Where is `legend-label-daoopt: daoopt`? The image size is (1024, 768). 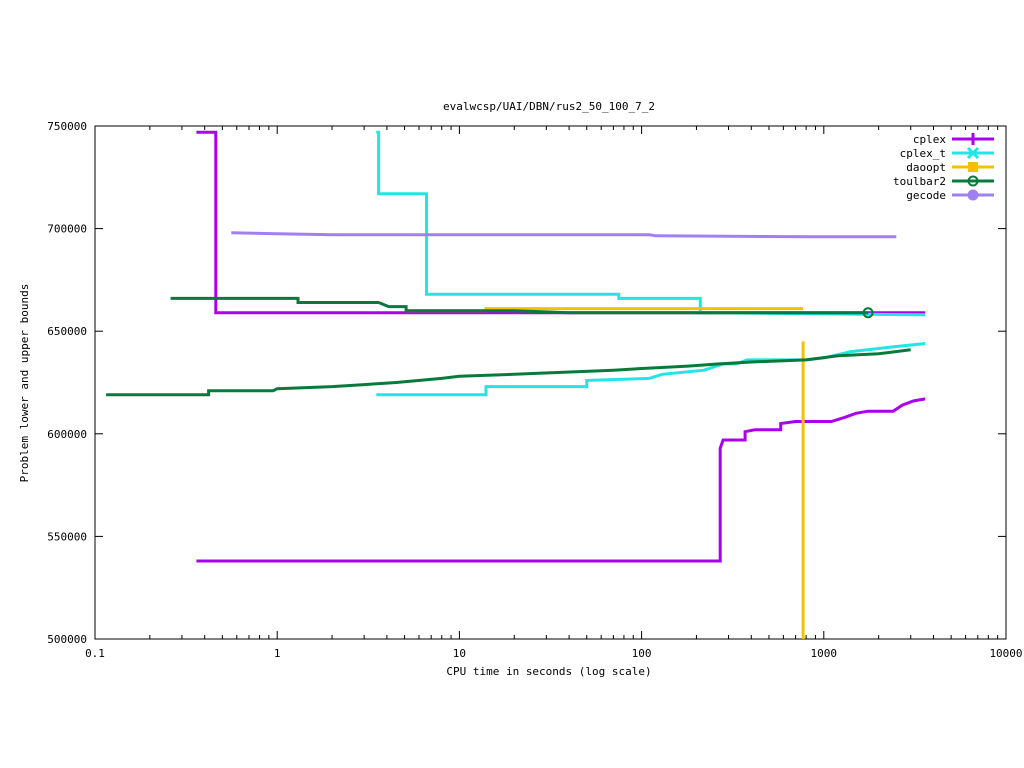 legend-label-daoopt: daoopt is located at coordinates (926, 167).